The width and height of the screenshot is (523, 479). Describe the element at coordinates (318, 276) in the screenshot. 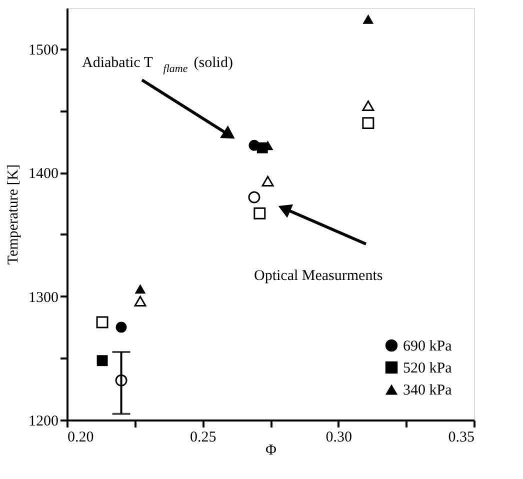

I see `annotation: Optical Measurments` at that location.